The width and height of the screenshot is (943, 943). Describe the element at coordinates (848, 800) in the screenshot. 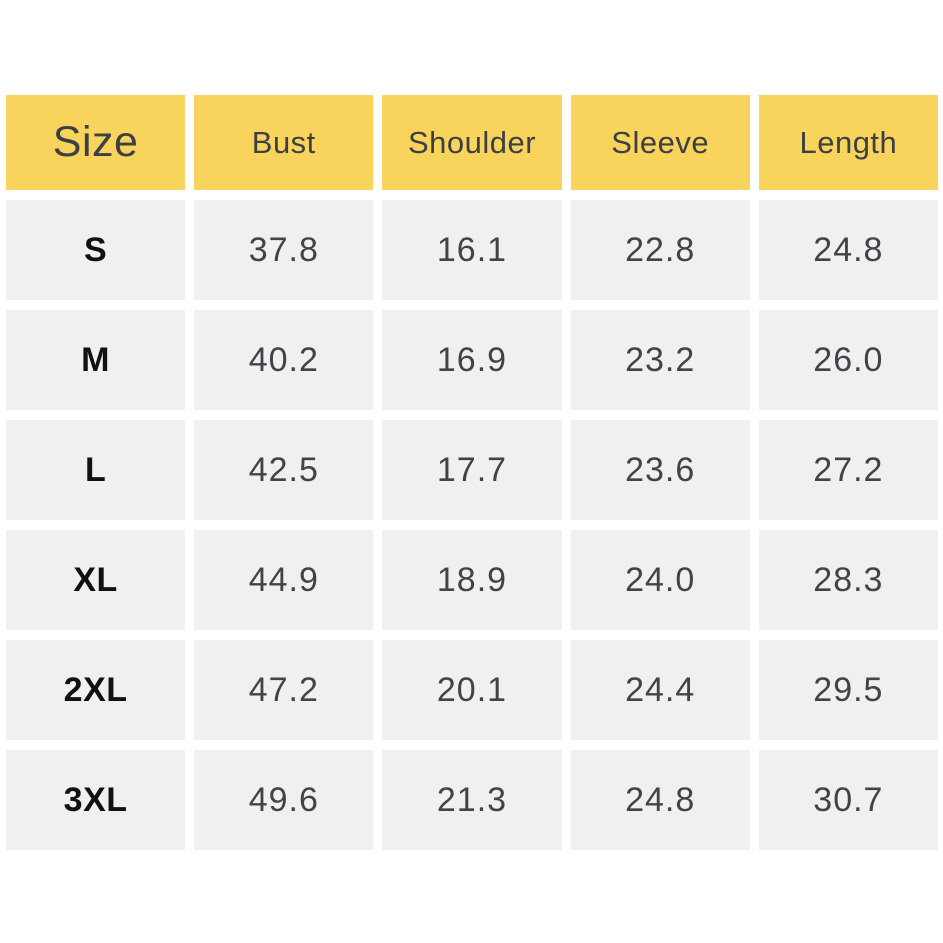

I see `value-cell-3xl-length: 30.7` at that location.